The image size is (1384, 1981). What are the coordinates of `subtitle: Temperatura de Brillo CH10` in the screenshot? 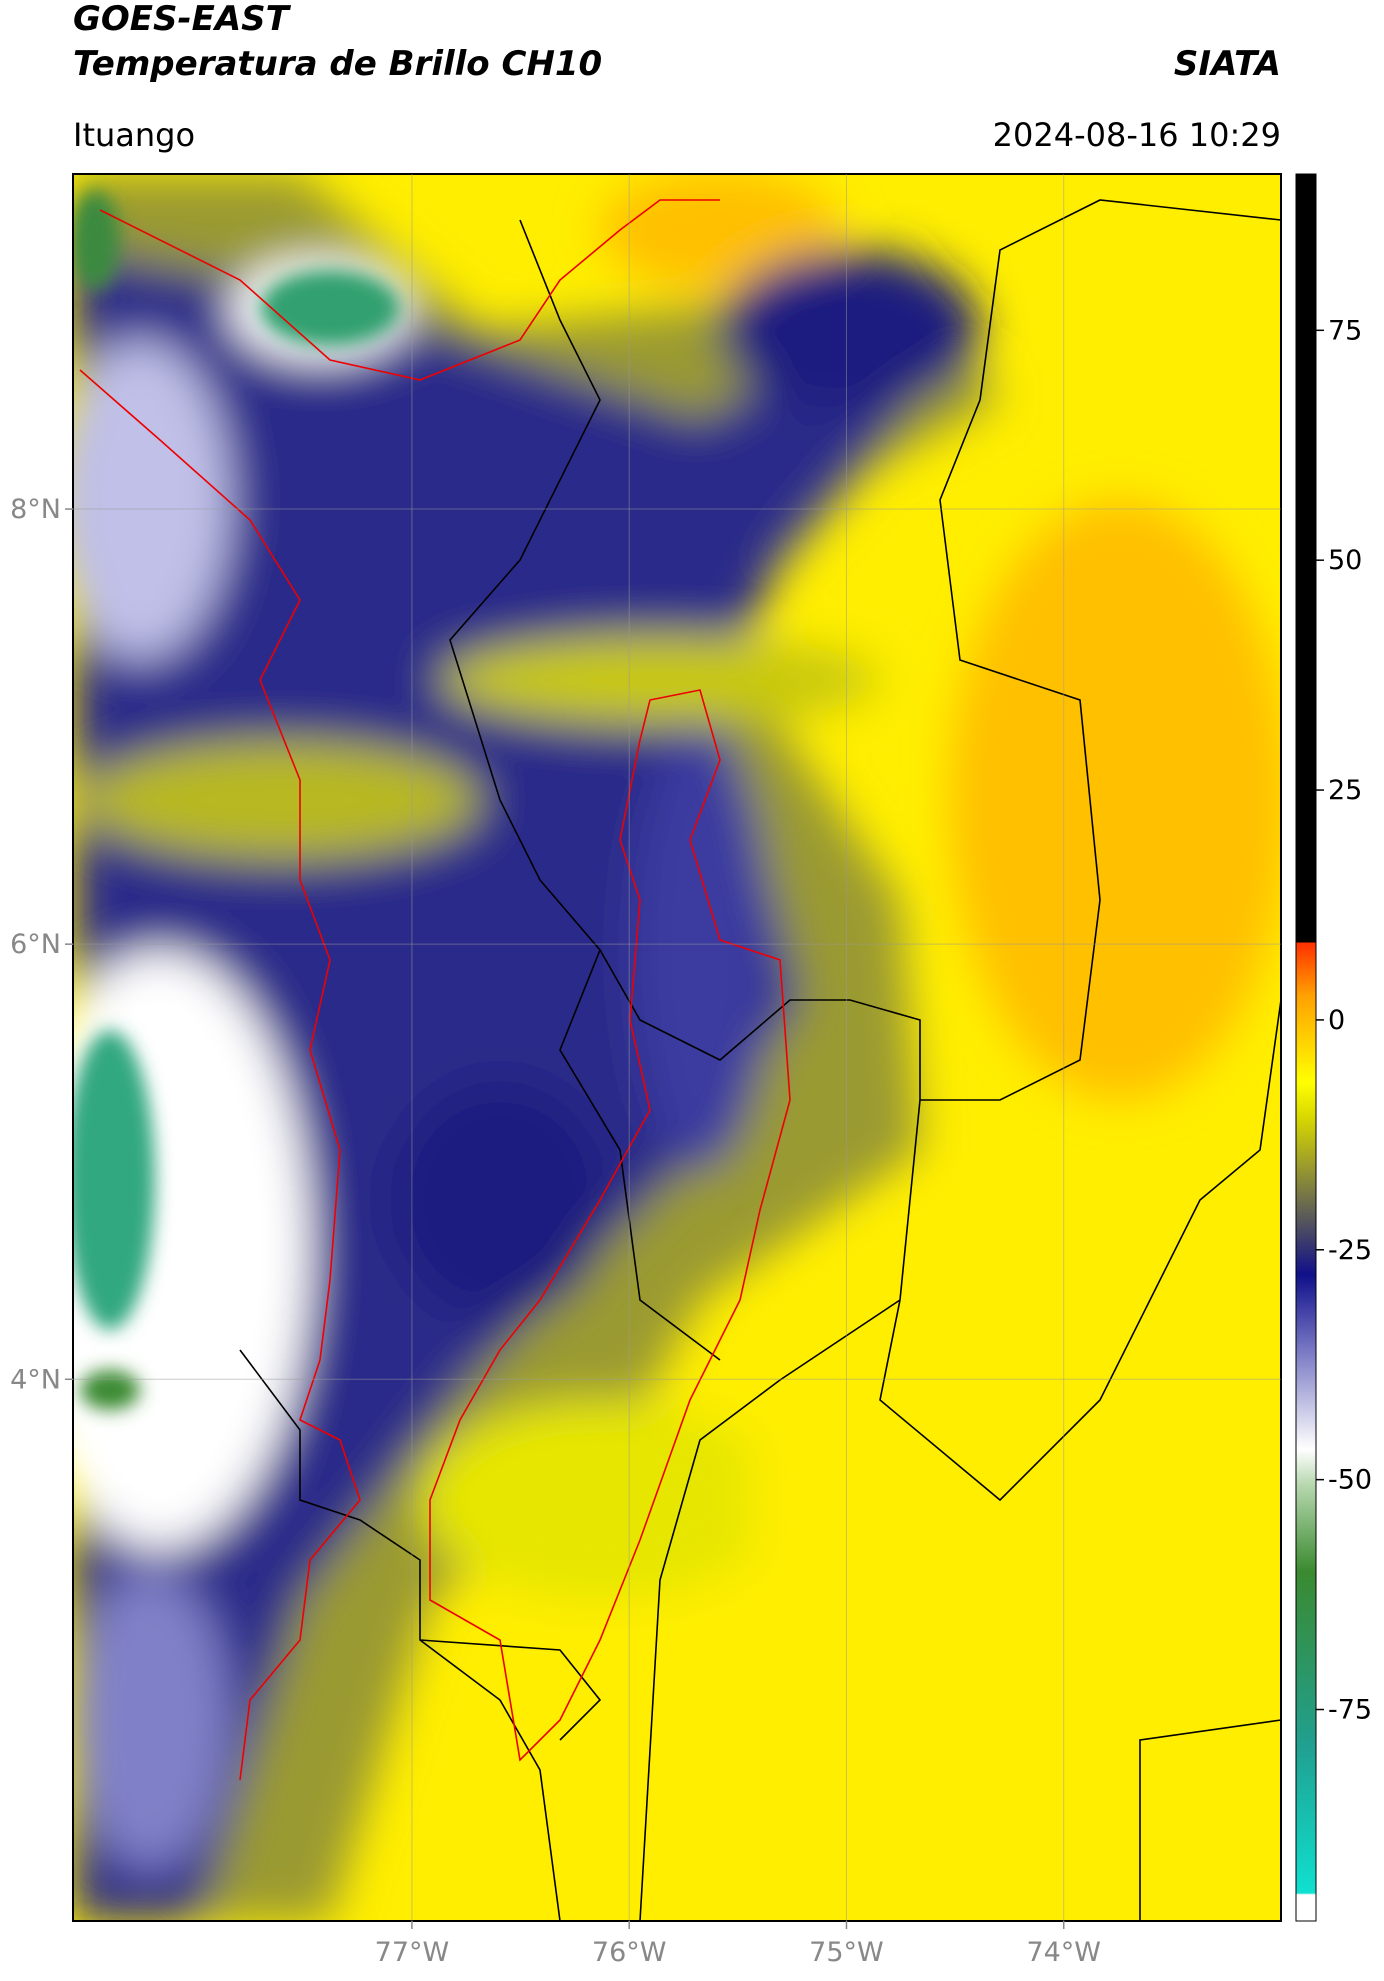 It's located at (337, 64).